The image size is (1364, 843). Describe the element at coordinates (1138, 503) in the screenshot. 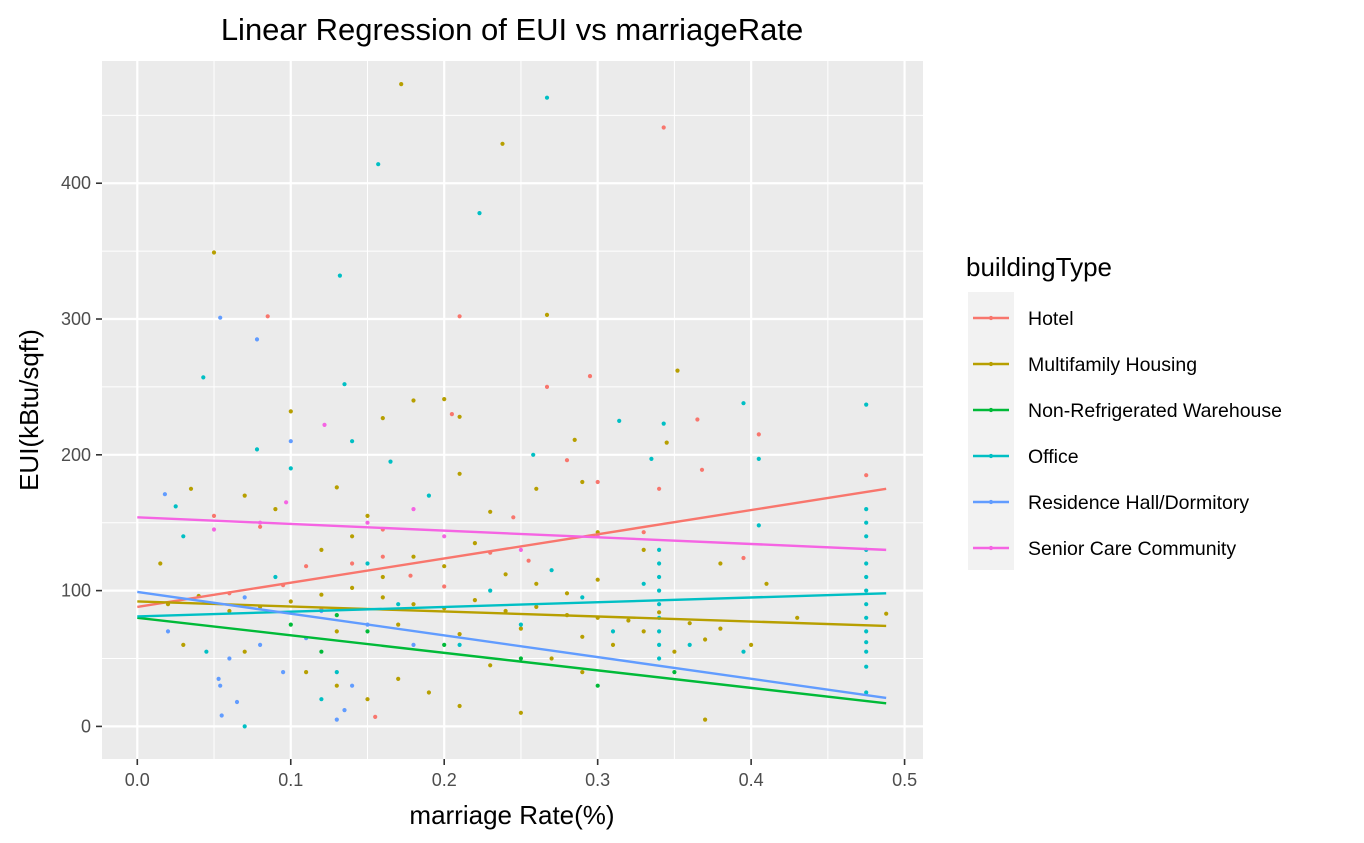

I see `legend-label: Residence Hall/Dormitory` at that location.